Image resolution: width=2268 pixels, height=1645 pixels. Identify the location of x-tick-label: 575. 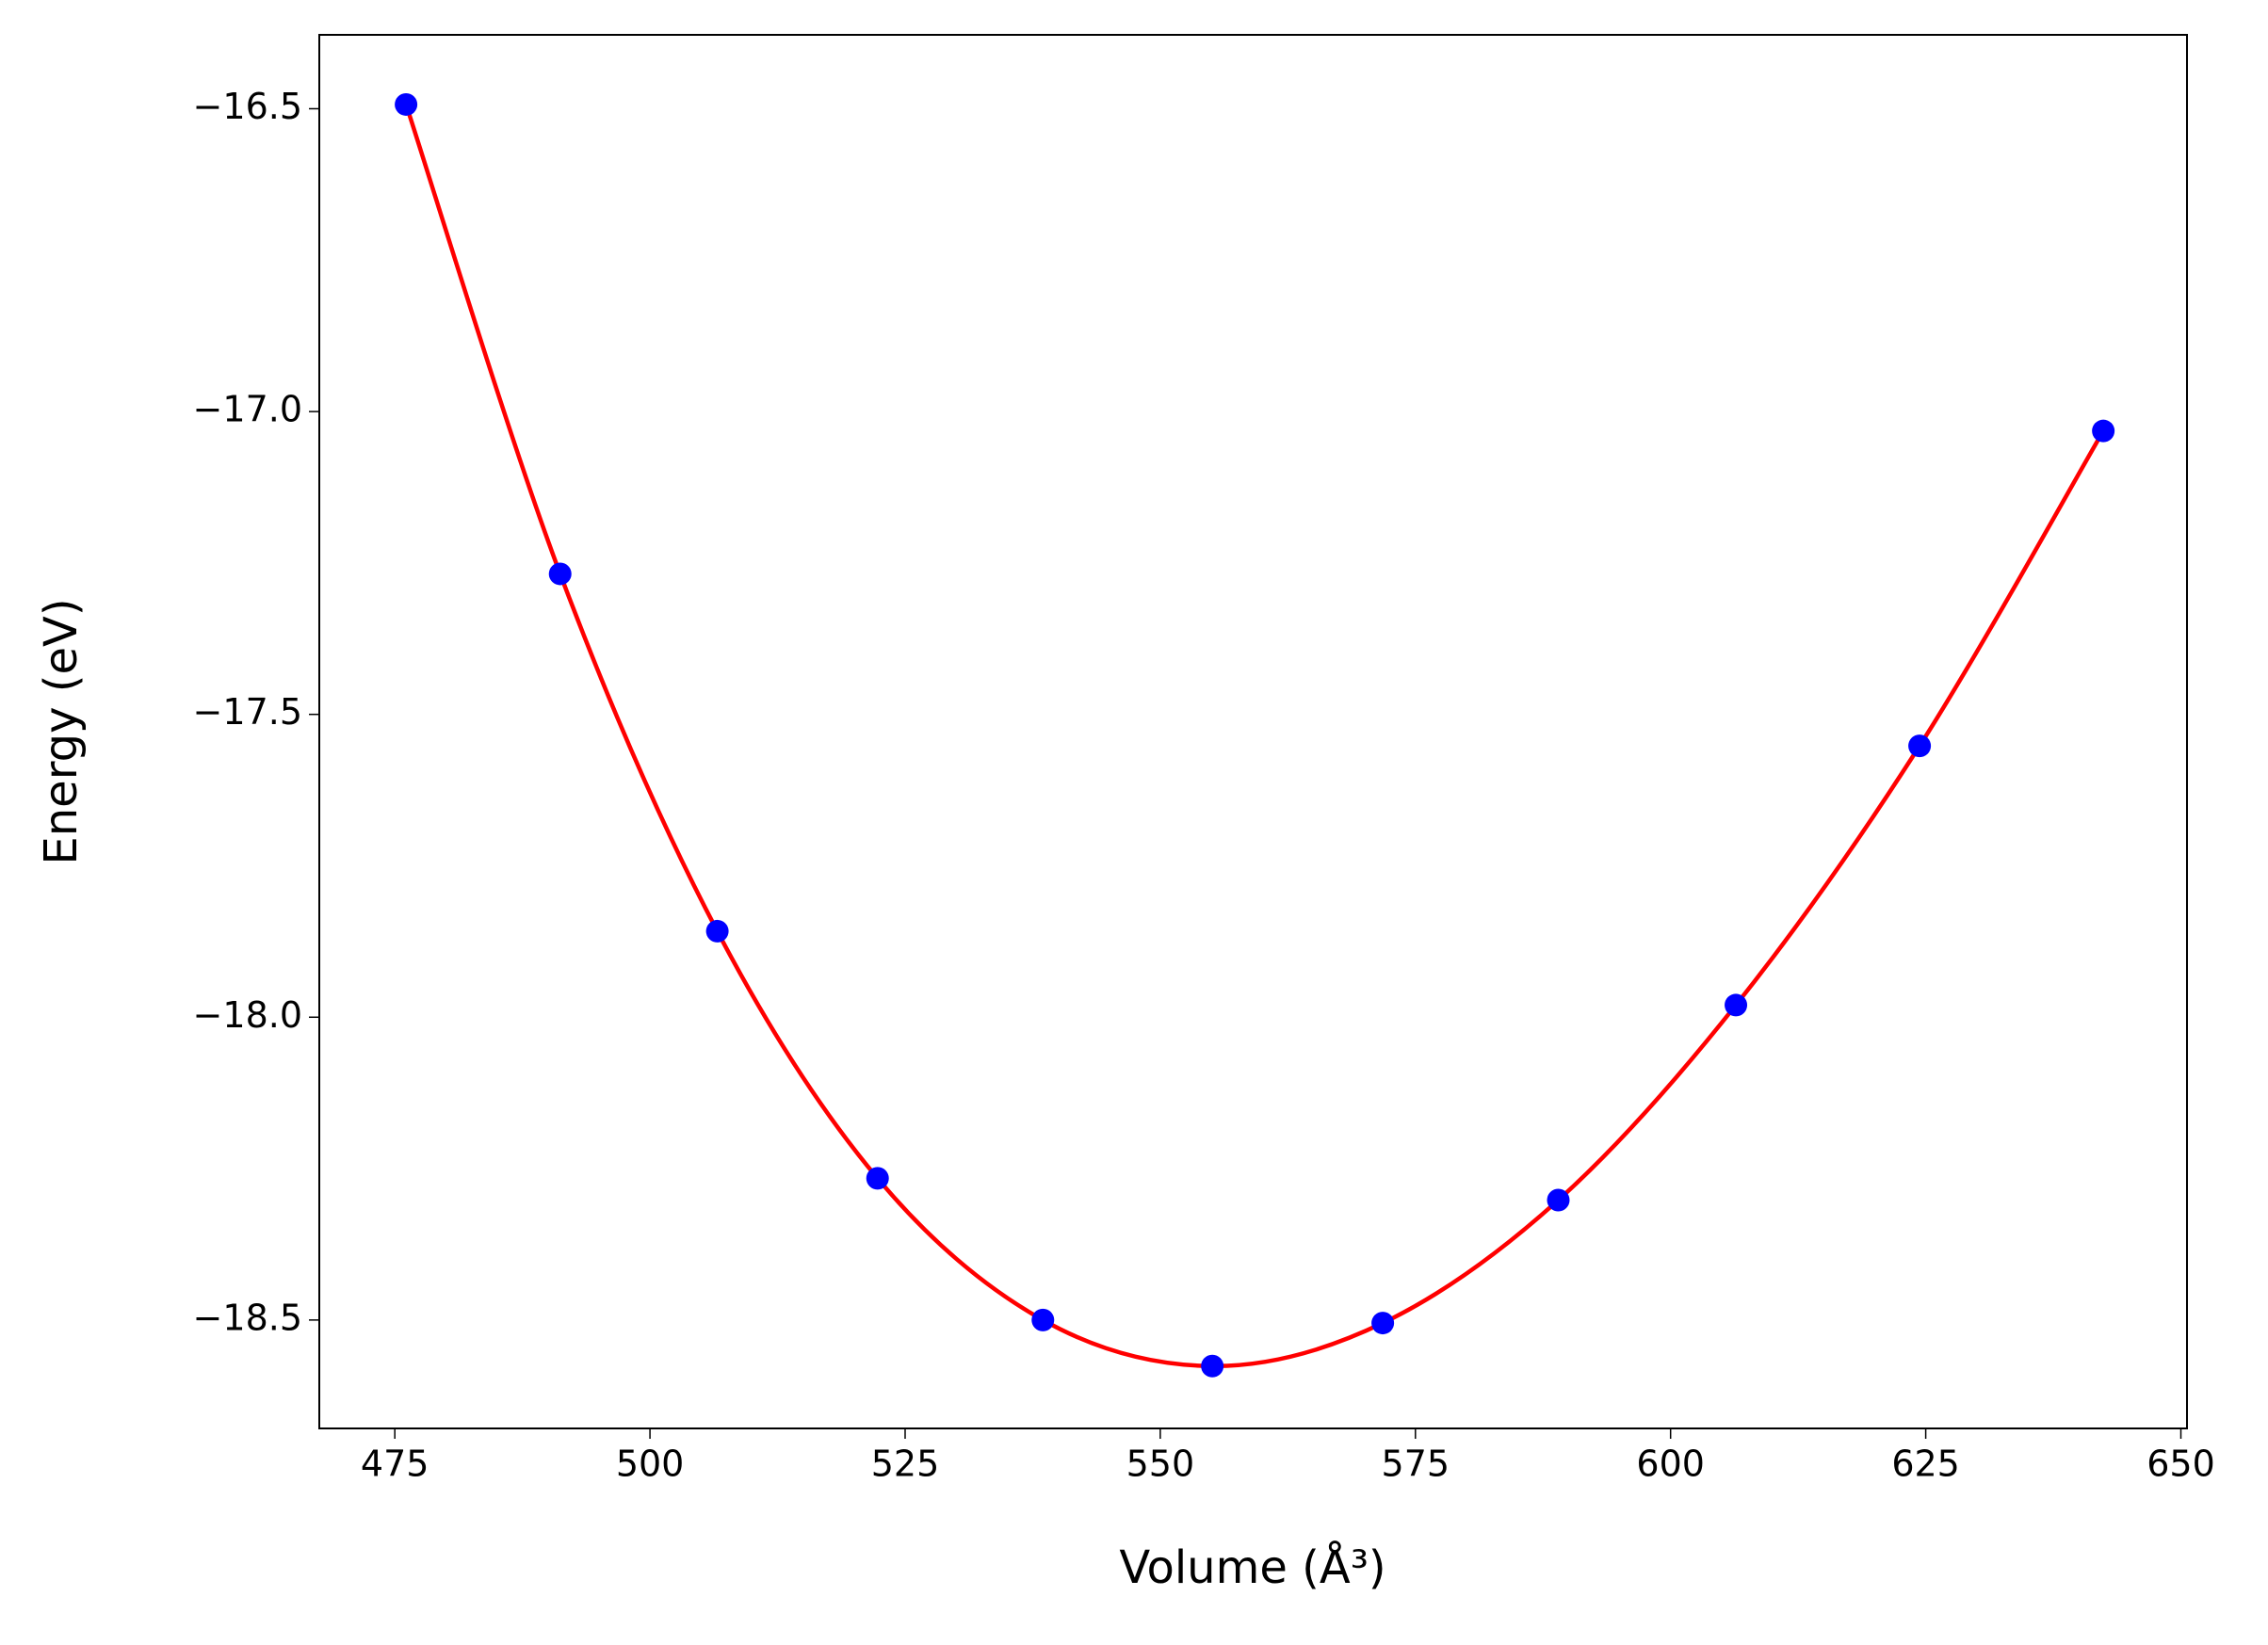
(1416, 1464).